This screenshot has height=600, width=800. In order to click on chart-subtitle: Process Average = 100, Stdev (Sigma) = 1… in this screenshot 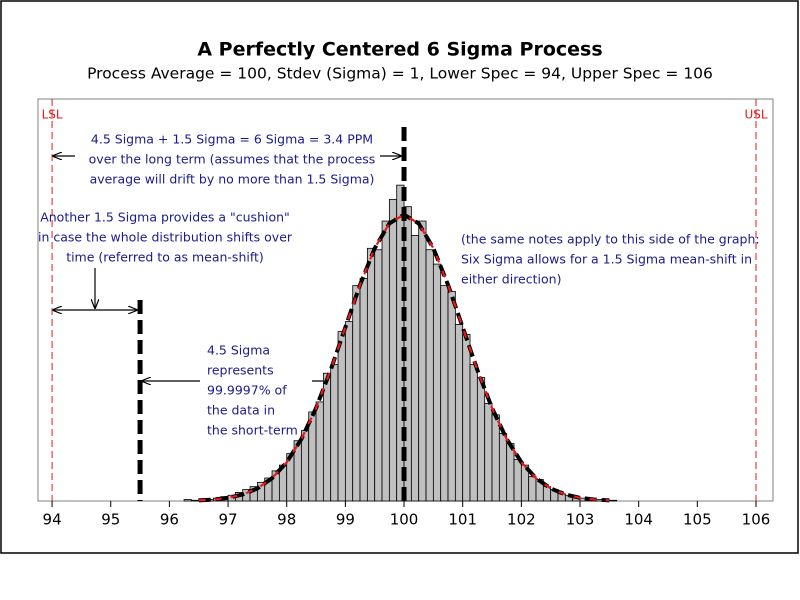, I will do `click(400, 74)`.